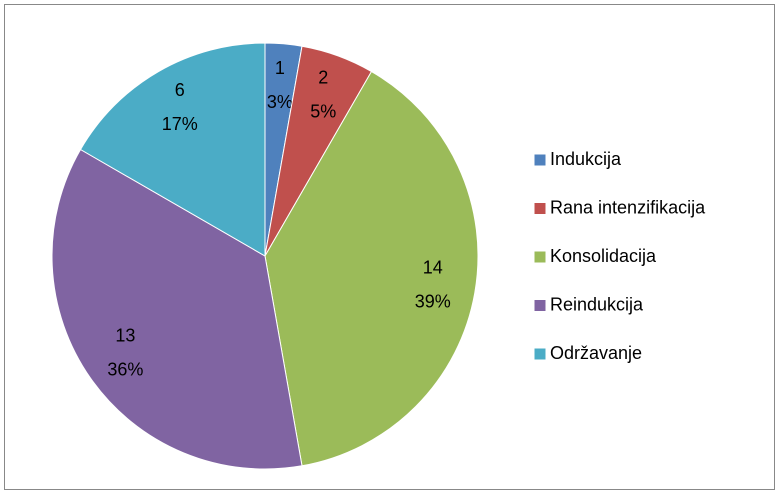 The width and height of the screenshot is (779, 494). What do you see at coordinates (433, 267) in the screenshot?
I see `value-label: 14` at bounding box center [433, 267].